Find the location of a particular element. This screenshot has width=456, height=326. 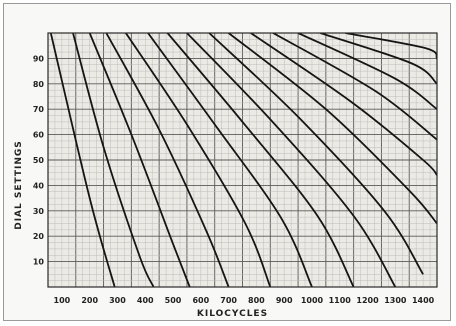

x-tick-label: 1400 is located at coordinates (423, 300).